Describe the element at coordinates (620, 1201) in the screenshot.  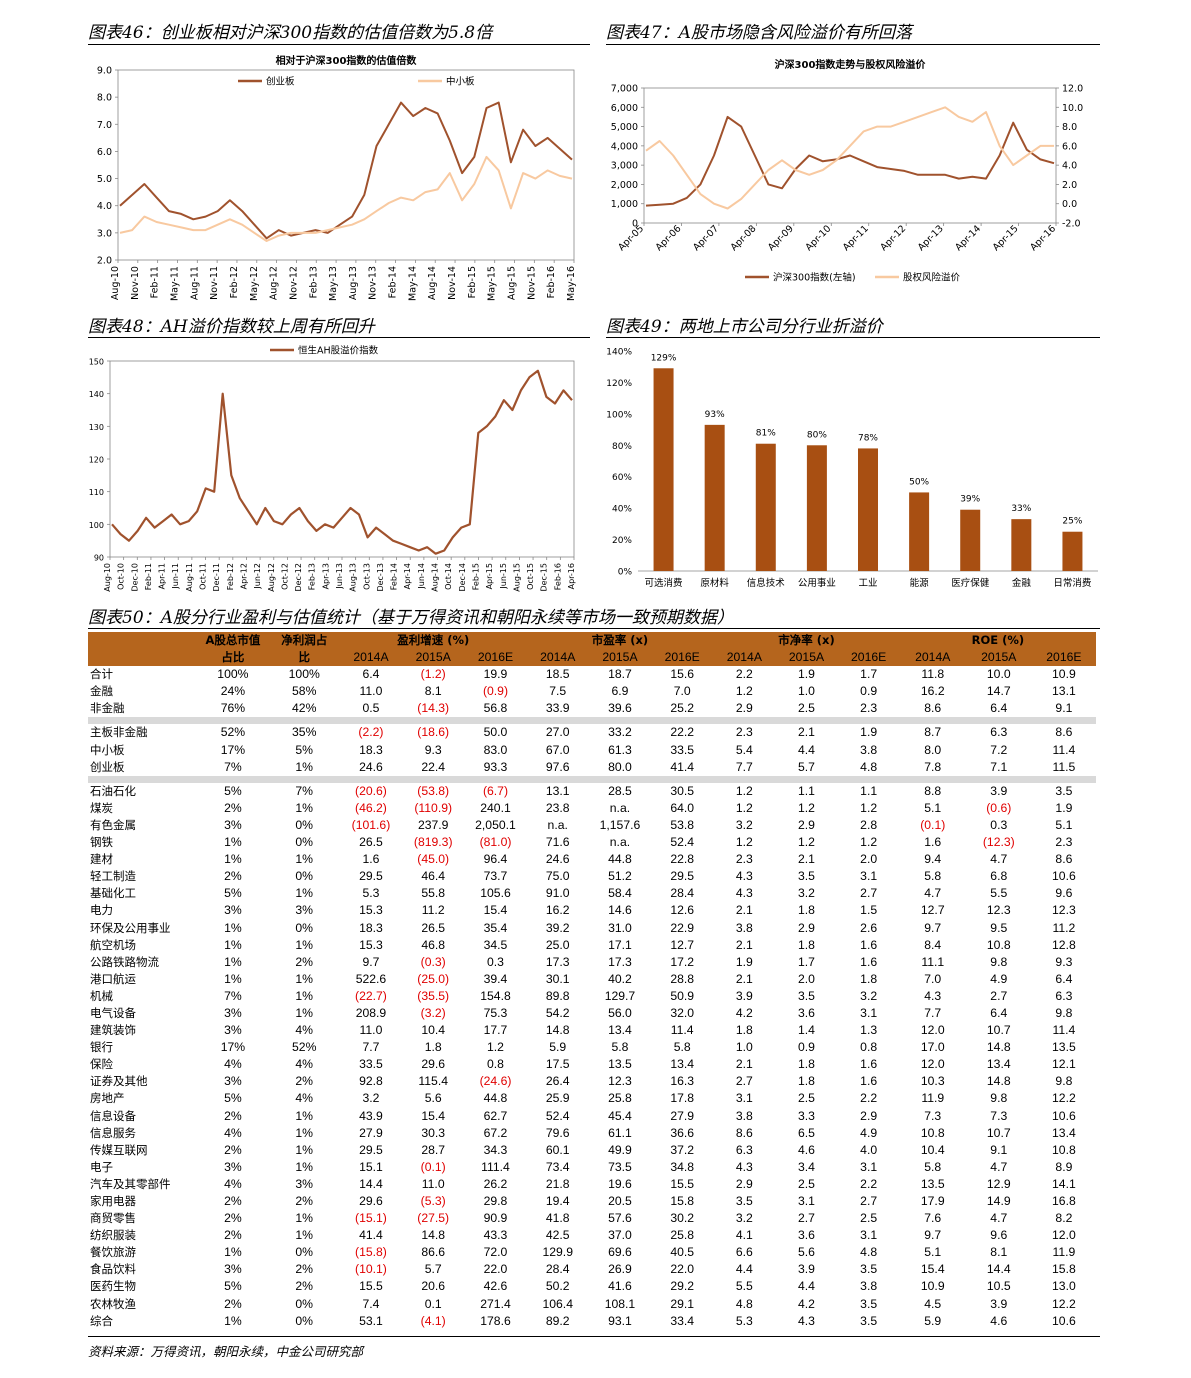
I see `table-cell: 20.5` at that location.